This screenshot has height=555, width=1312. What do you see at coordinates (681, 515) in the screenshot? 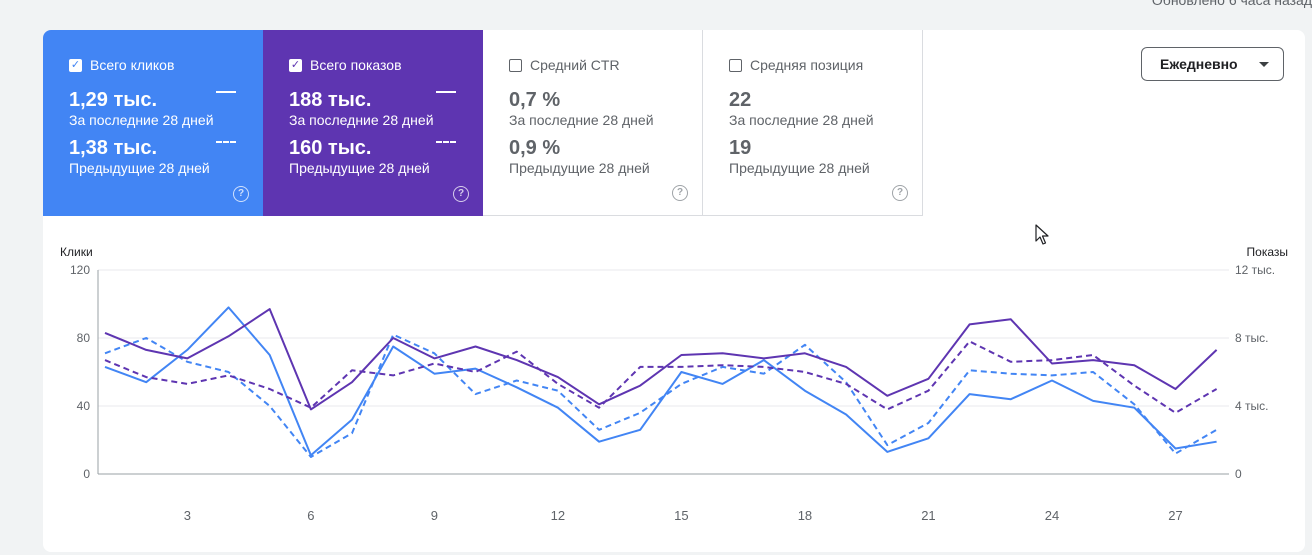
I see `x-tick-label: 15` at bounding box center [681, 515].